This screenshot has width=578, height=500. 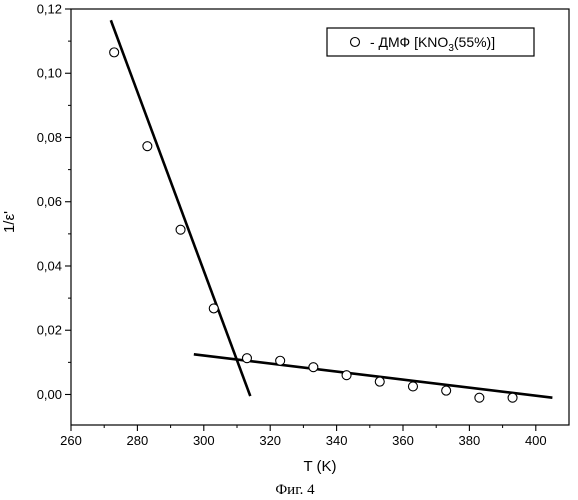 I want to click on x-tick-label: 260, so click(x=71, y=440).